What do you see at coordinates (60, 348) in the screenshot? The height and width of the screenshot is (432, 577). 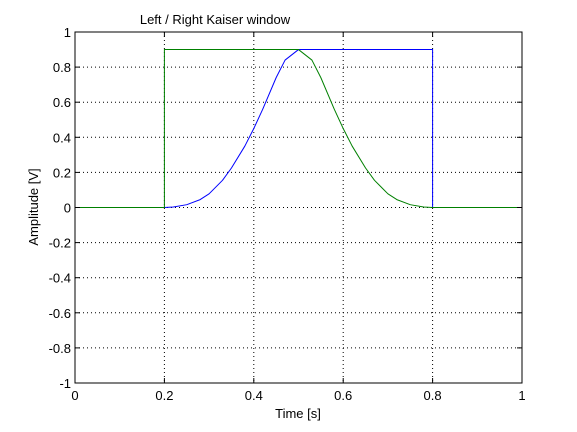 I see `y-tick-label: -0.8` at bounding box center [60, 348].